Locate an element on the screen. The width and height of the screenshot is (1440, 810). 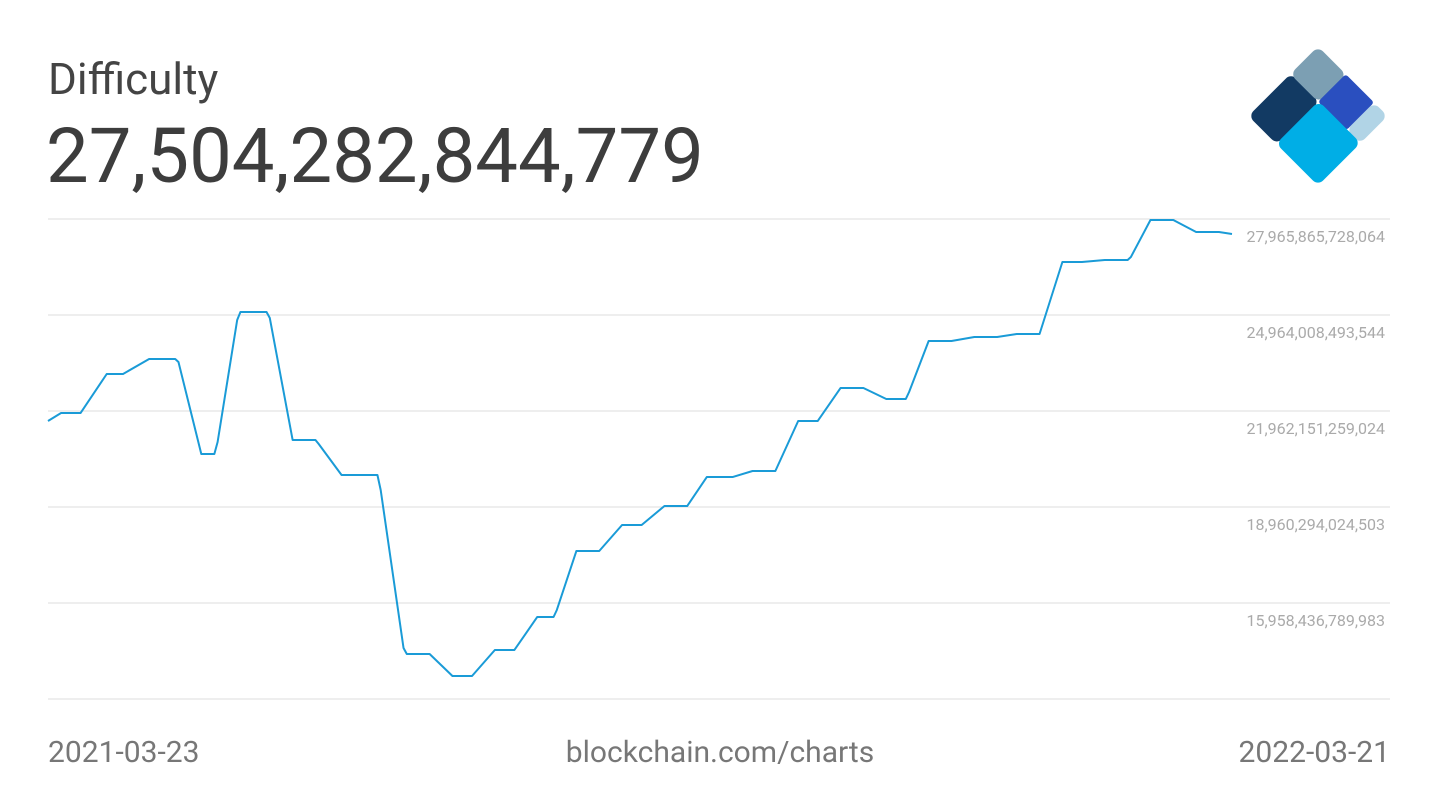
y-tick-label: 18,960,294,024,503 is located at coordinates (1316, 524).